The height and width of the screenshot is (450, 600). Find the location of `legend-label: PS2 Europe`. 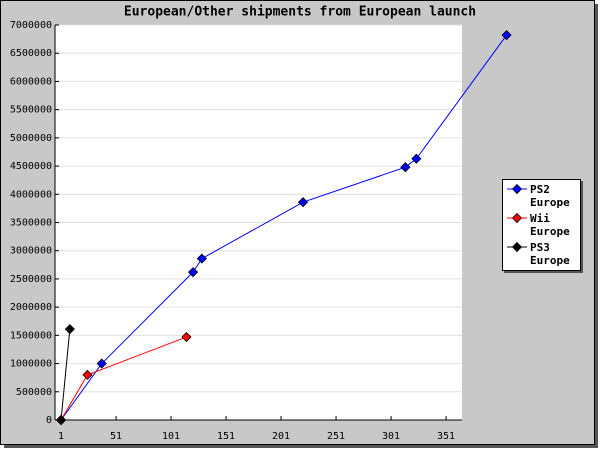

legend-label: PS2 Europe is located at coordinates (550, 196).